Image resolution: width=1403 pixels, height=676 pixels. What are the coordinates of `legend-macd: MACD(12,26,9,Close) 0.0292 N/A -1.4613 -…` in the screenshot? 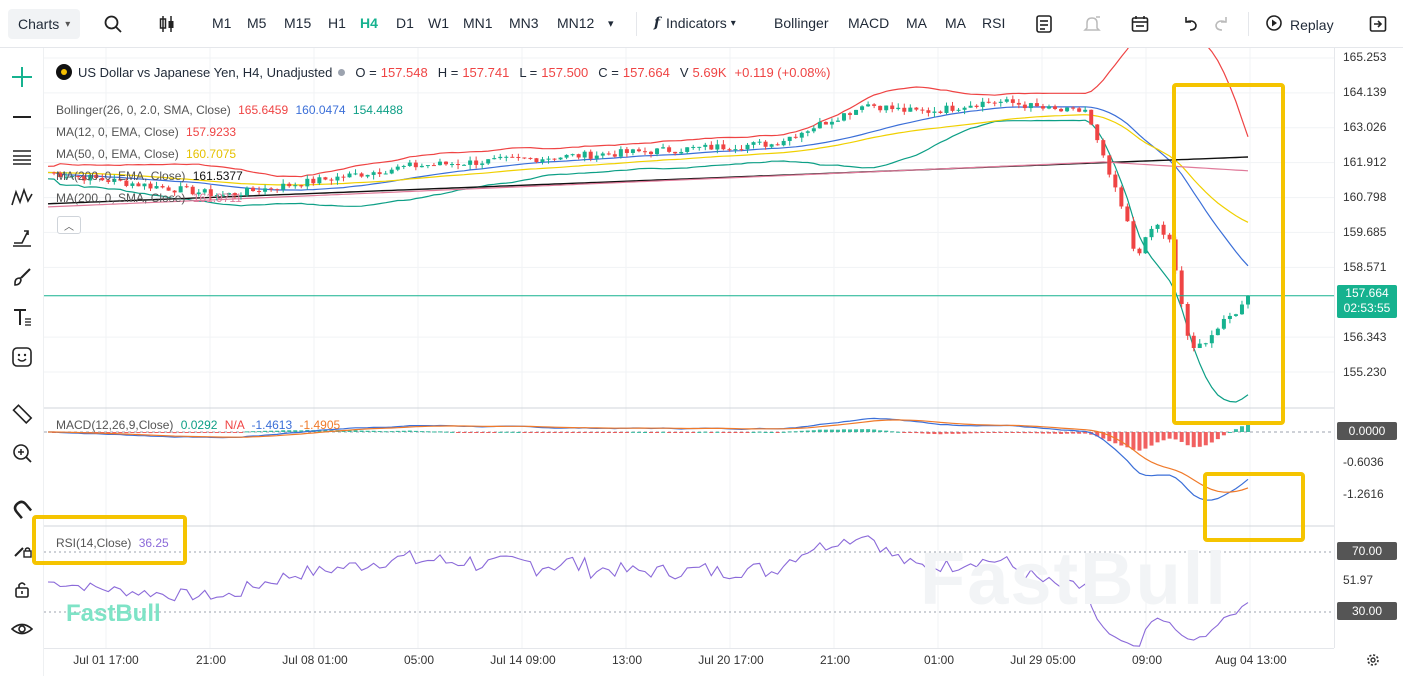 It's located at (198, 425).